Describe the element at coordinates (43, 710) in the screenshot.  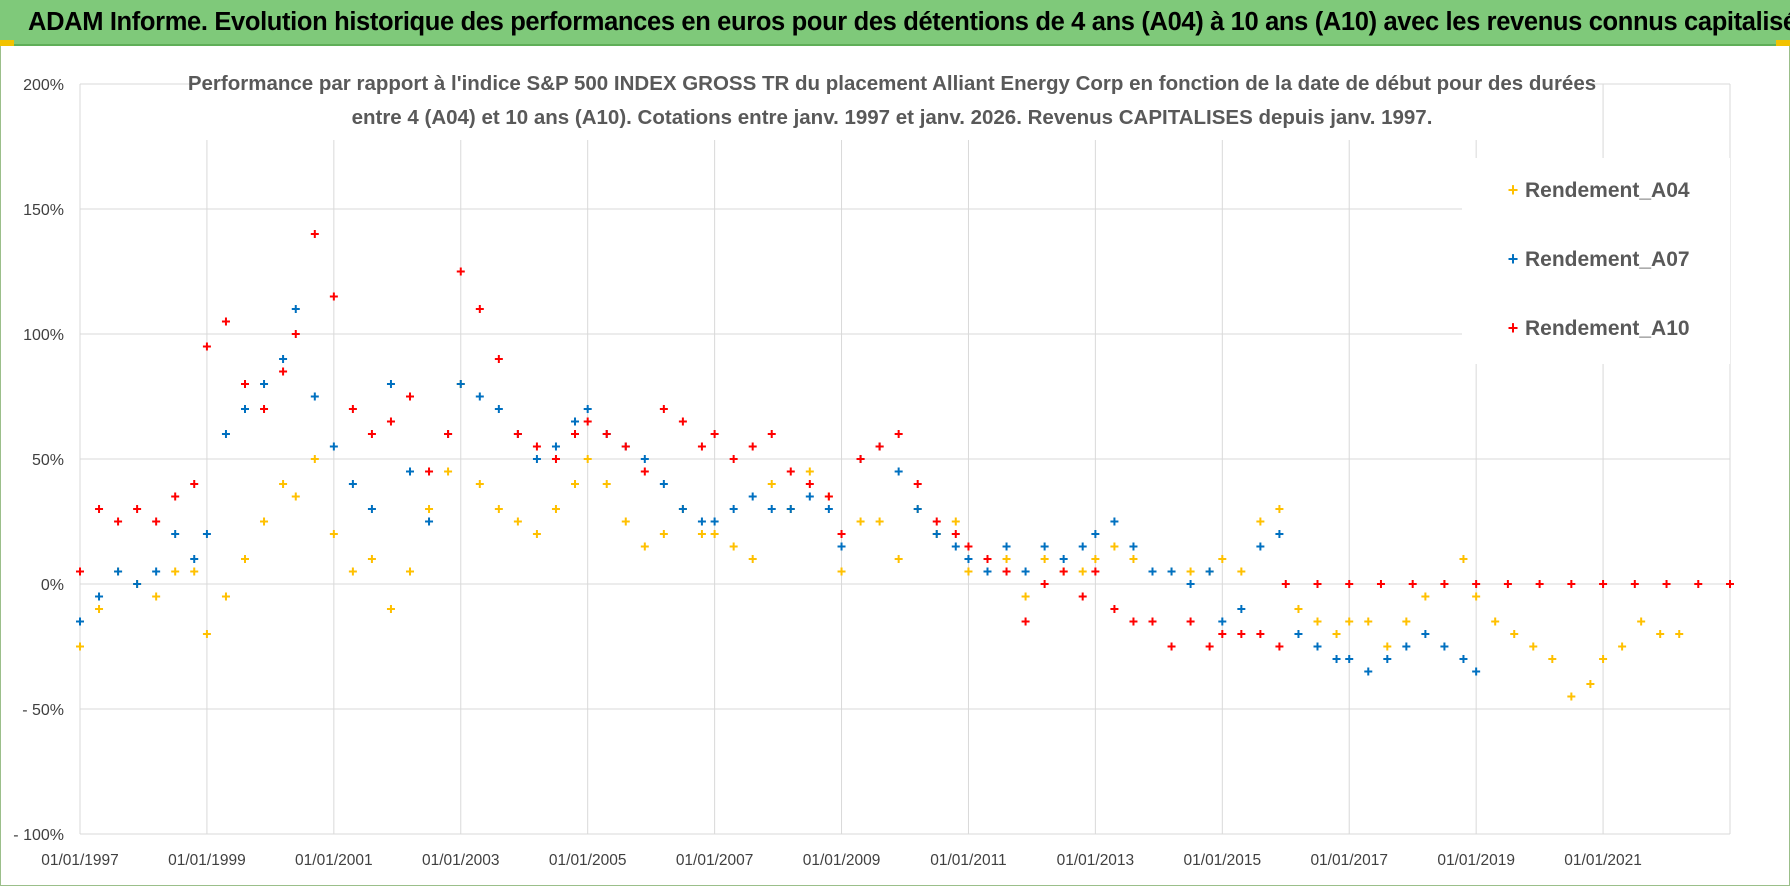
I see `y-tick-label: - 50%` at that location.